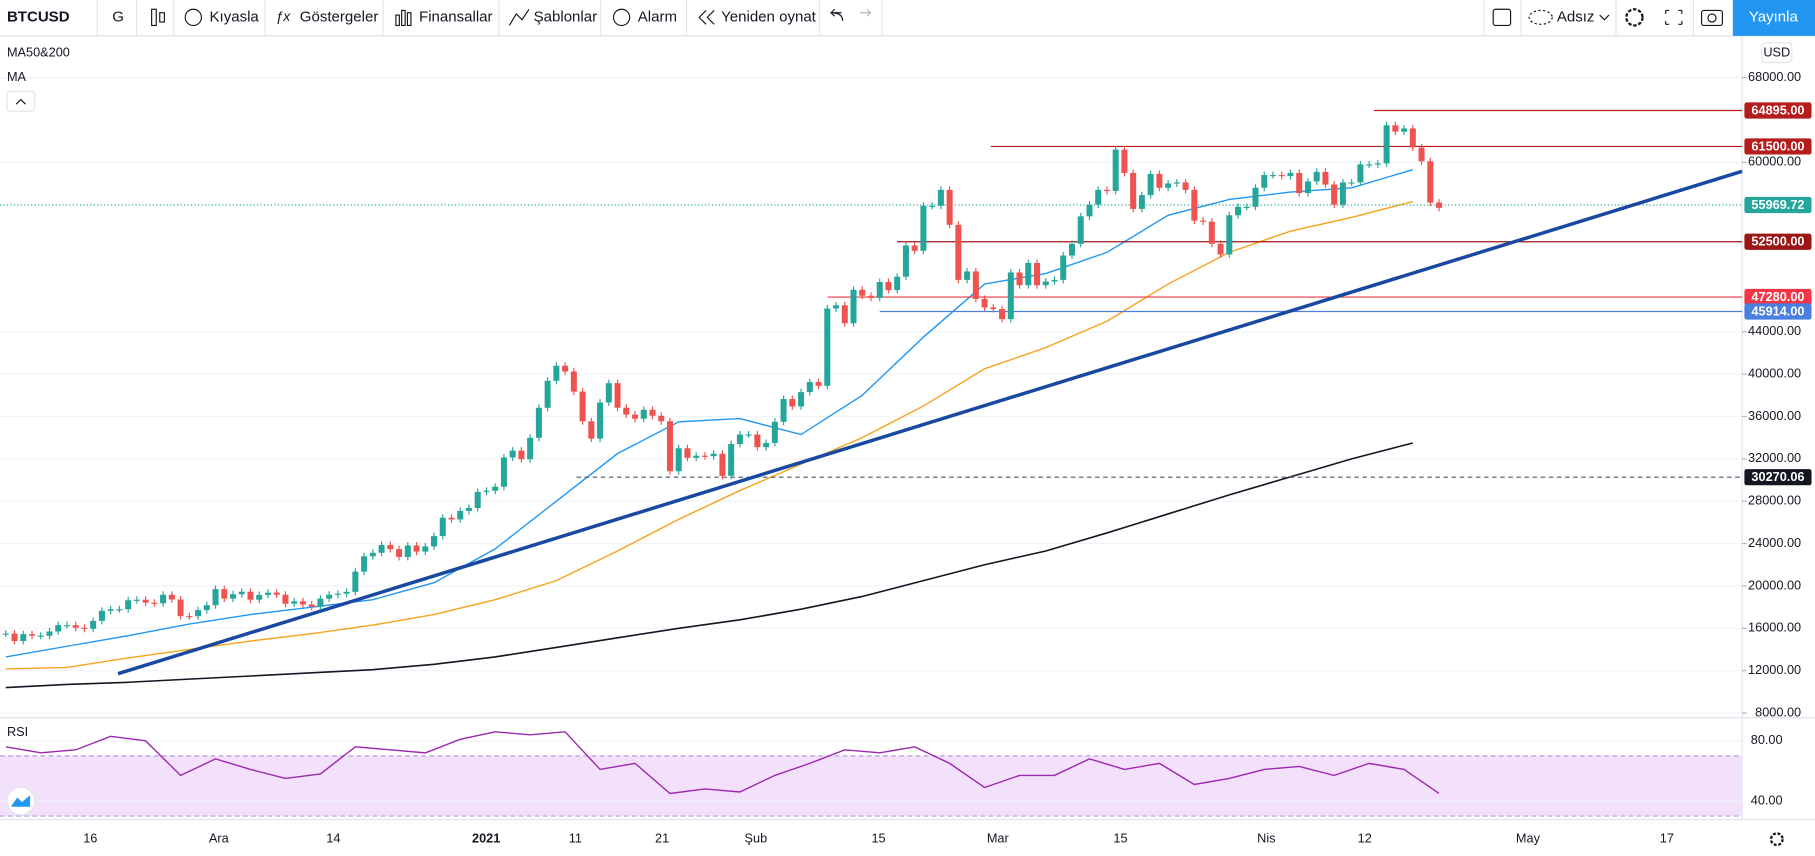 This screenshot has height=856, width=1815. I want to click on snapshot, so click(1711, 18).